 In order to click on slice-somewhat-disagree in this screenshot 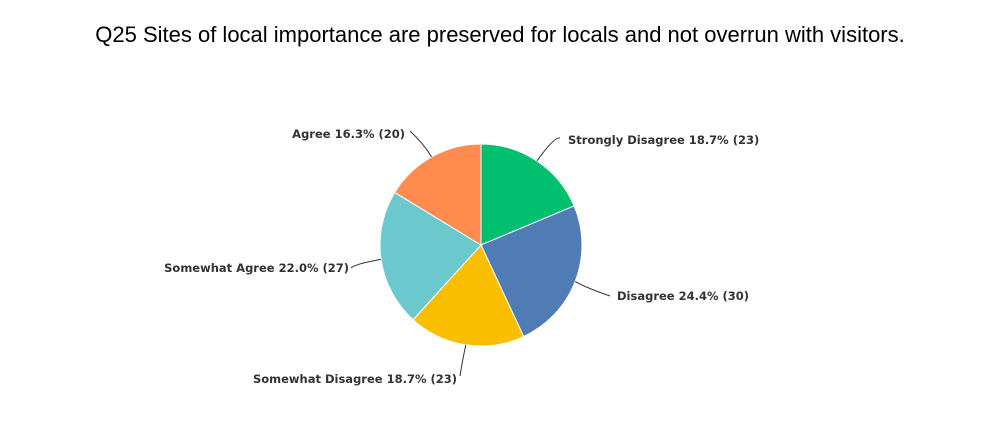, I will do `click(468, 295)`.